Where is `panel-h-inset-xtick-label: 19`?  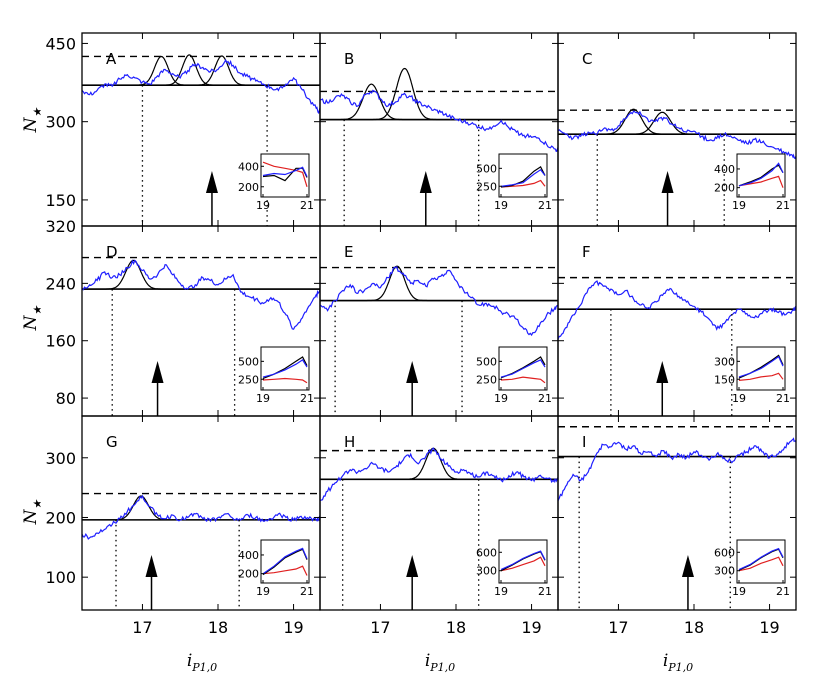 panel-h-inset-xtick-label: 19 is located at coordinates (501, 591).